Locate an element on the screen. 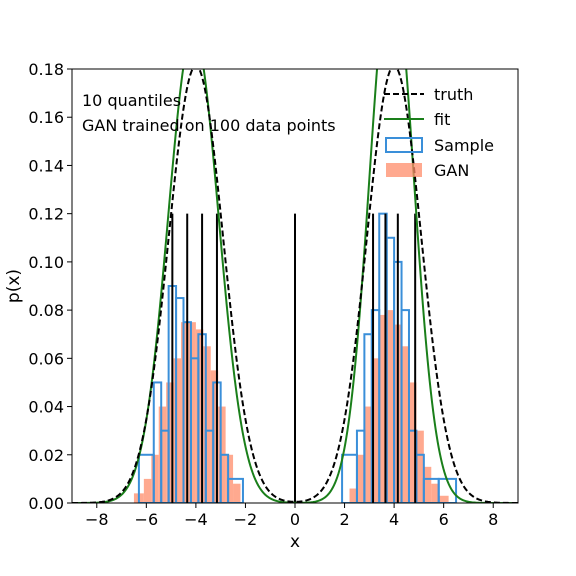 This screenshot has width=576, height=576. x-axis-ticks: −8 −6 −4 −2 0 2 4 6 8 is located at coordinates (291, 516).